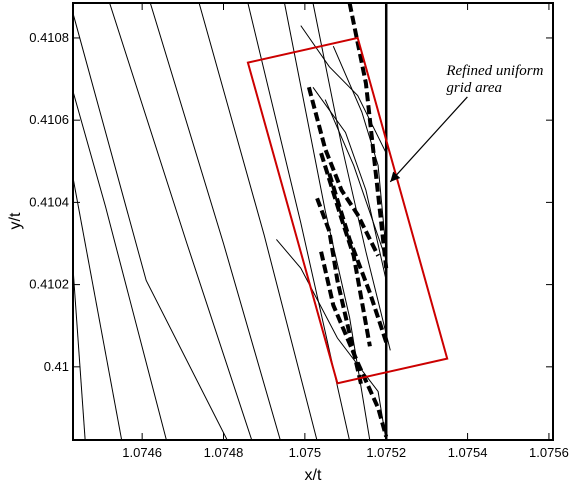  Describe the element at coordinates (549, 452) in the screenshot. I see `x-tick-label: 1.0756` at that location.